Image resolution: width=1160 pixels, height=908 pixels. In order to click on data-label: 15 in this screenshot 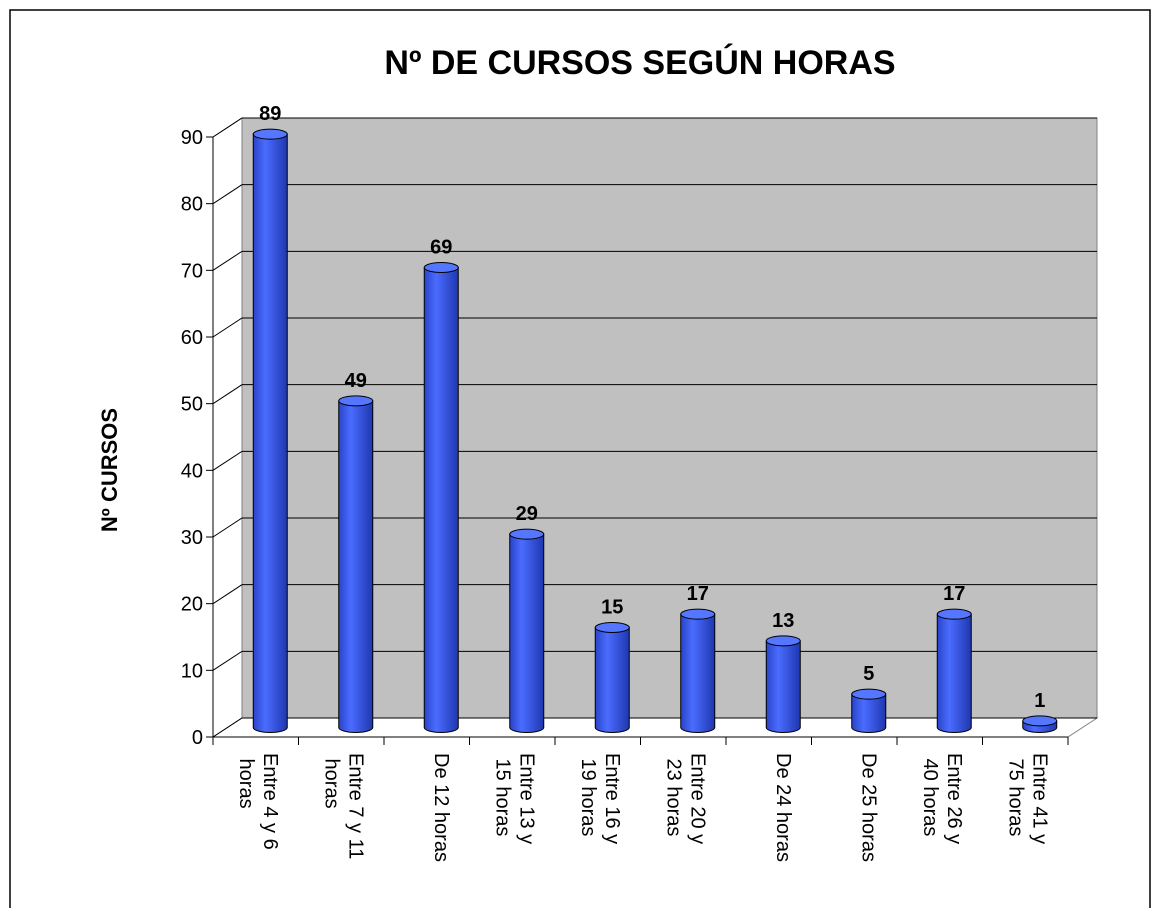, I will do `click(612, 608)`.